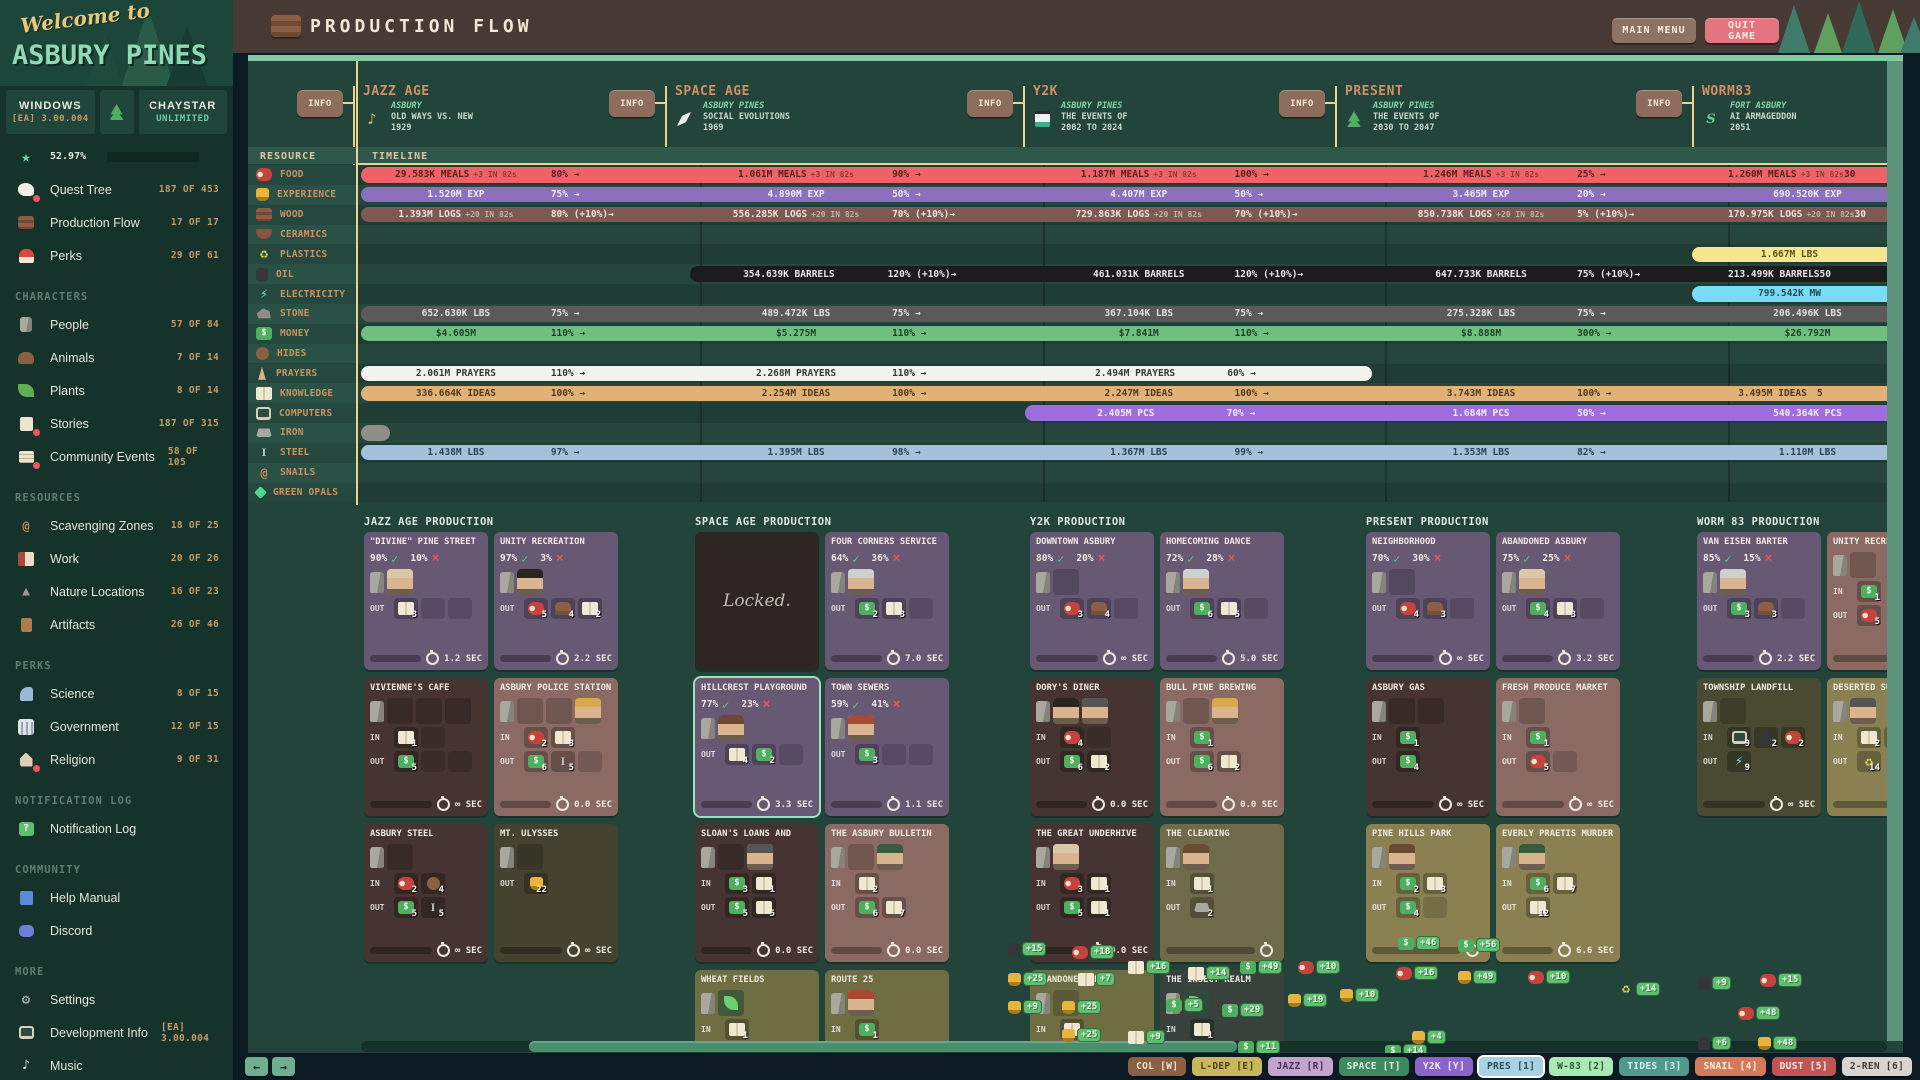  I want to click on resource-row-plastics: ♻ PLASTICS, so click(302, 254).